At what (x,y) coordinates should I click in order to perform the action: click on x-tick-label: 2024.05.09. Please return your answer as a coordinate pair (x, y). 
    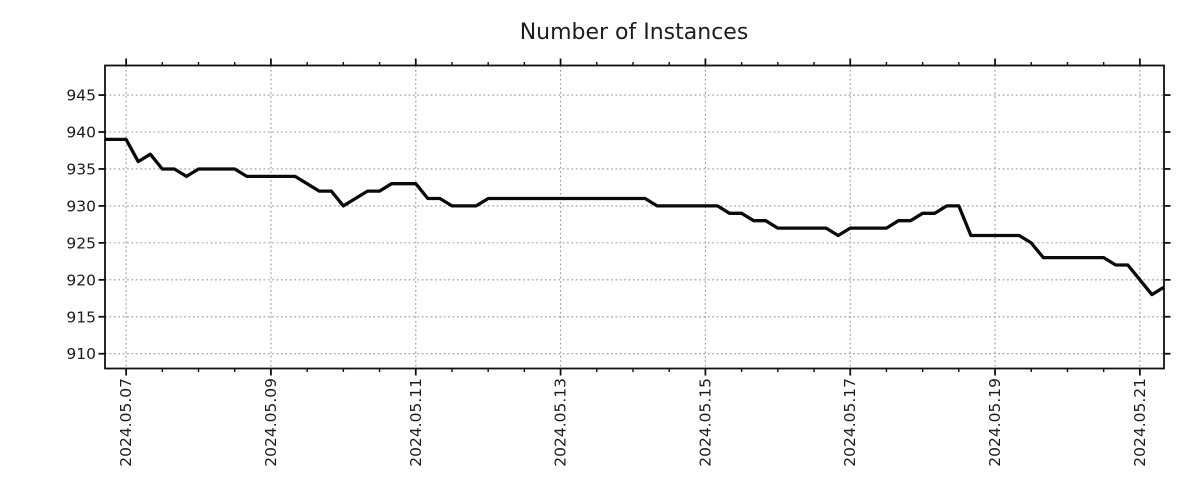
    Looking at the image, I should click on (271, 422).